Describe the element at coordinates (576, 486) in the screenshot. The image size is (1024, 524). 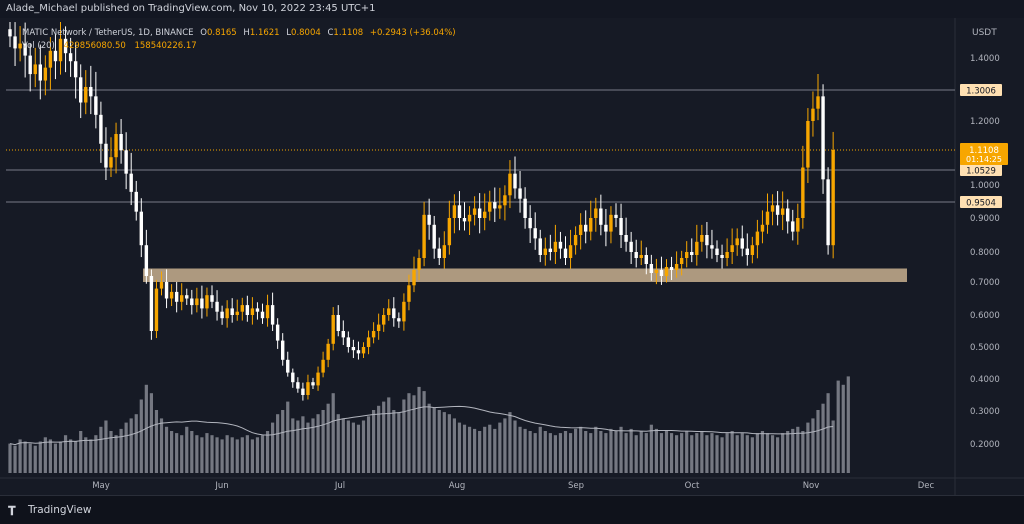
I see `x-tick-label: Sep` at that location.